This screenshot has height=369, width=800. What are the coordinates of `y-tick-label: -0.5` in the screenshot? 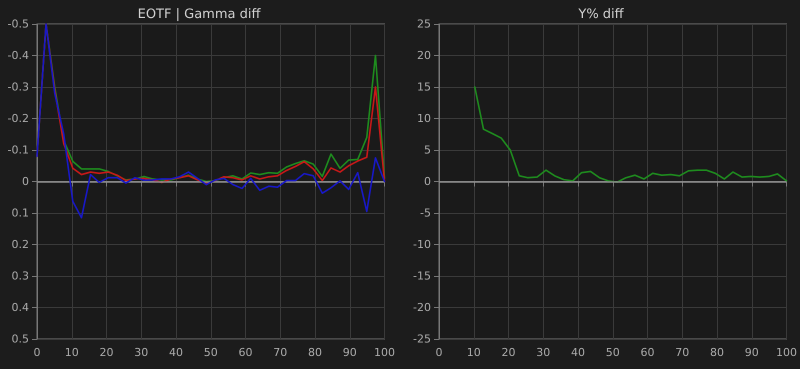 It's located at (18, 24).